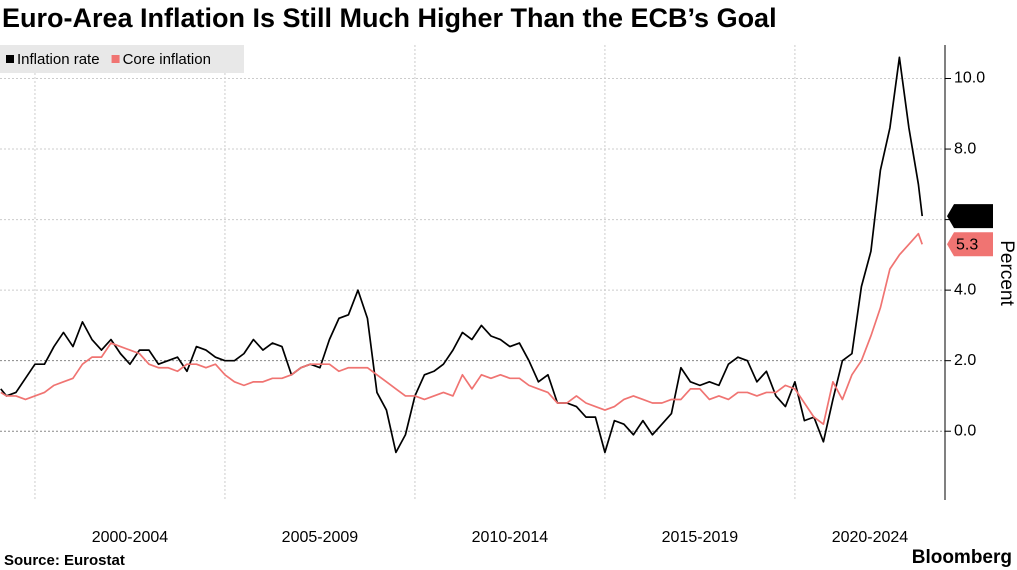 This screenshot has width=1017, height=570. I want to click on y-tick-label: 8.0, so click(965, 148).